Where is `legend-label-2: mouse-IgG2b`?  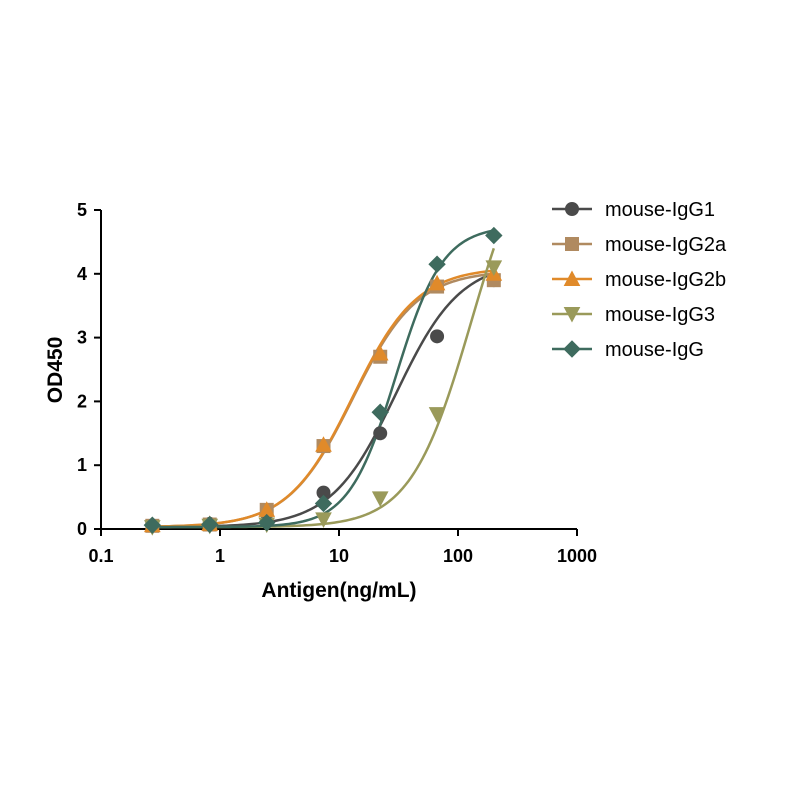
legend-label-2: mouse-IgG2b is located at coordinates (665, 280).